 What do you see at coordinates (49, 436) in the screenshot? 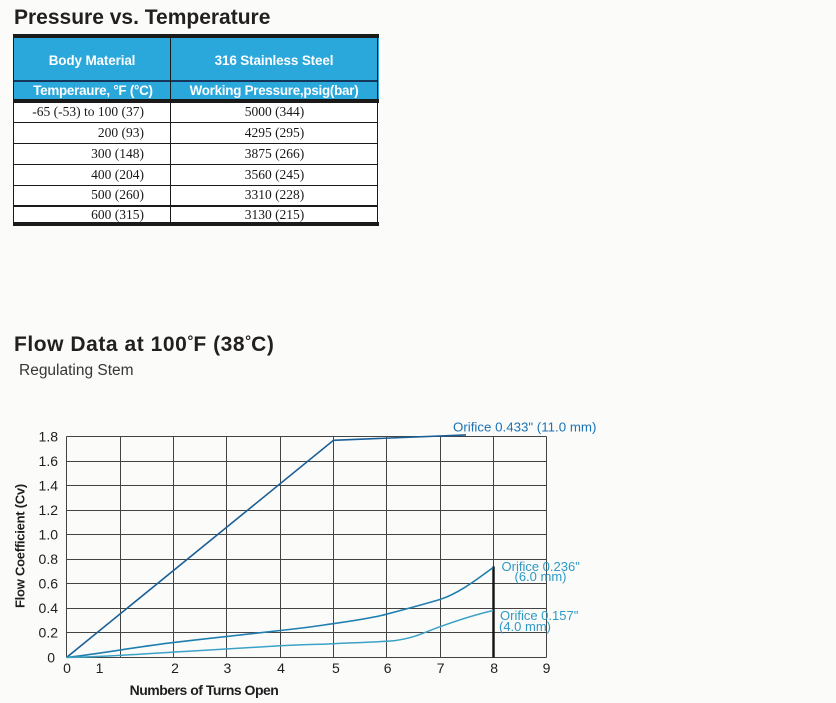
I see `svg-text: 1.8` at bounding box center [49, 436].